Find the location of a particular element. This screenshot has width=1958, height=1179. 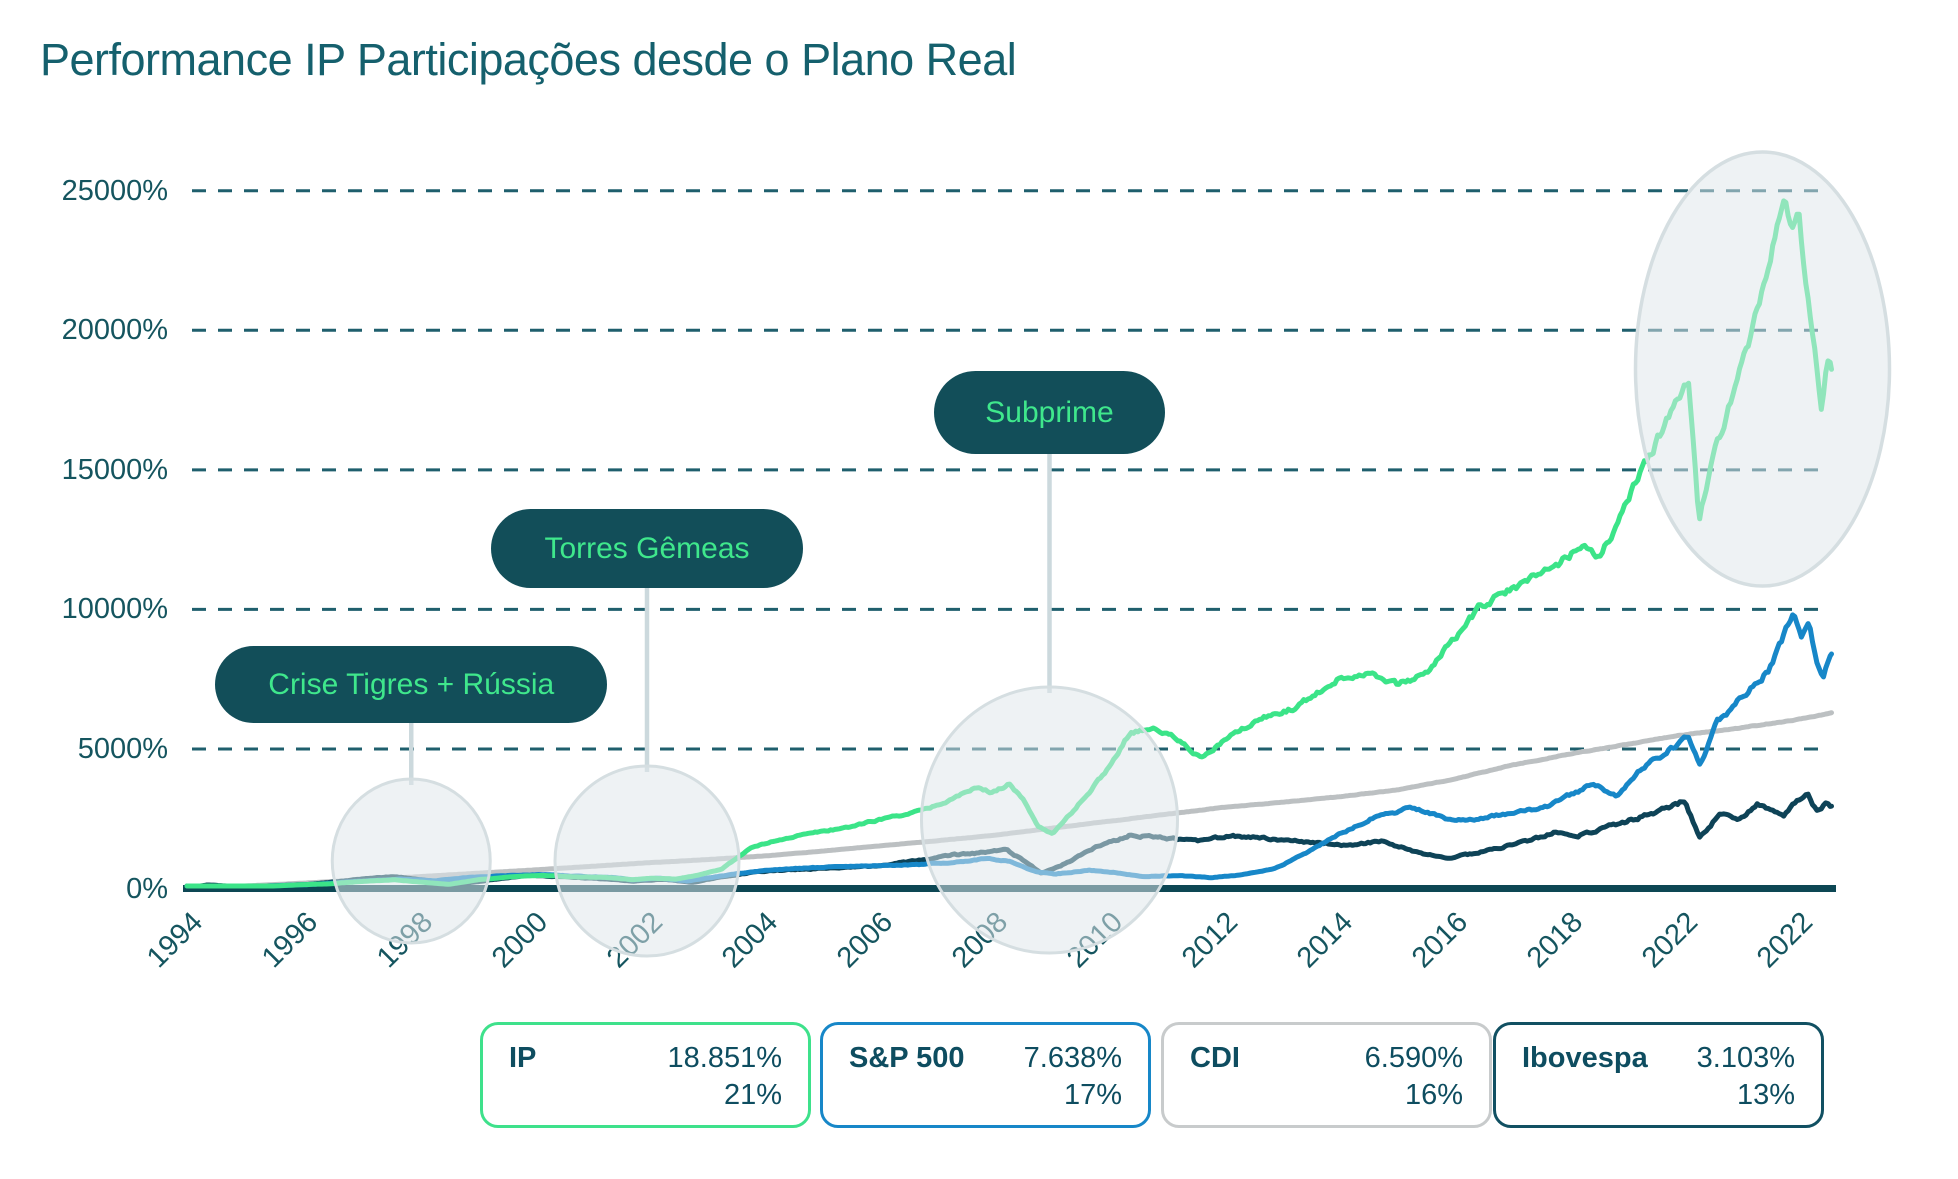

annotation-circle-subprime is located at coordinates (1049, 820).